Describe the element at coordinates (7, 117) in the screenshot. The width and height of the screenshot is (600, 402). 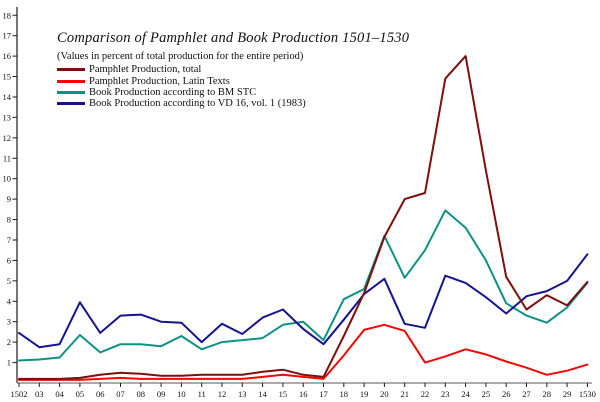
I see `y-tick-label: 13` at that location.